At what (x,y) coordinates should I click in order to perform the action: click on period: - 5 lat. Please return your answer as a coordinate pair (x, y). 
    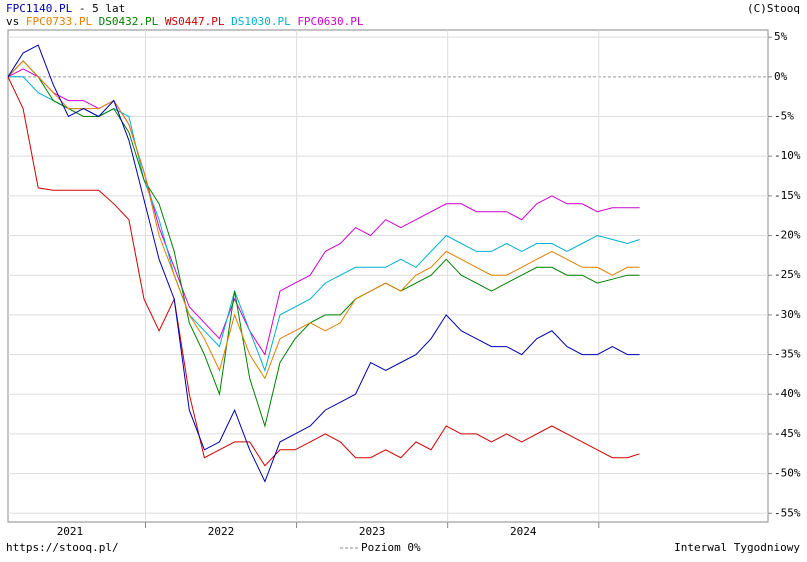
    Looking at the image, I should click on (102, 8).